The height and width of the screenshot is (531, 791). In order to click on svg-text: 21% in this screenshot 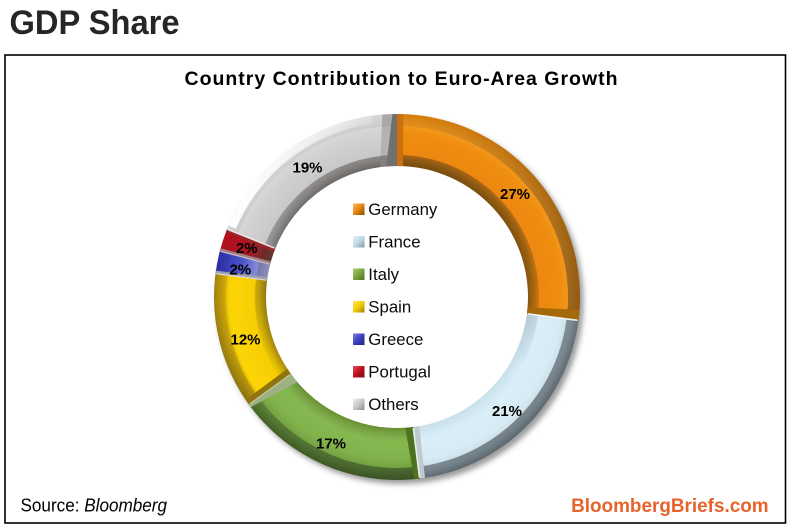, I will do `click(507, 411)`.